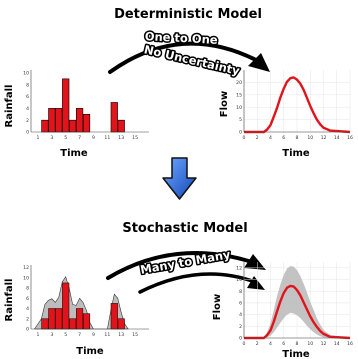 This screenshot has height=359, width=358. Describe the element at coordinates (239, 83) in the screenshot. I see `y-tick-label: 20` at that location.